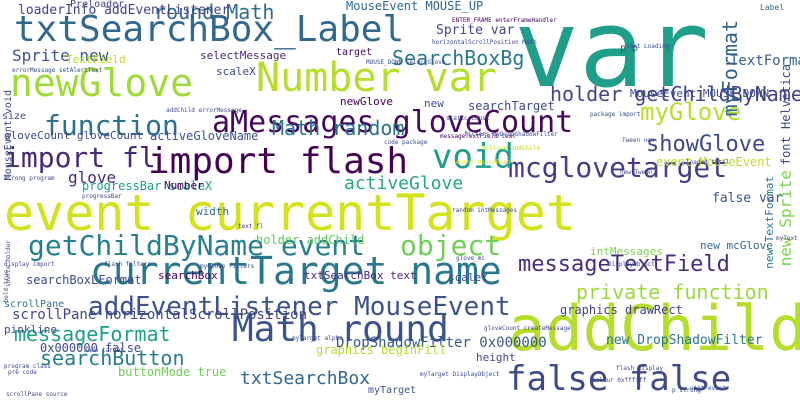 Image resolution: width=800 pixels, height=400 pixels. I want to click on word: Sprite var, so click(475, 30).